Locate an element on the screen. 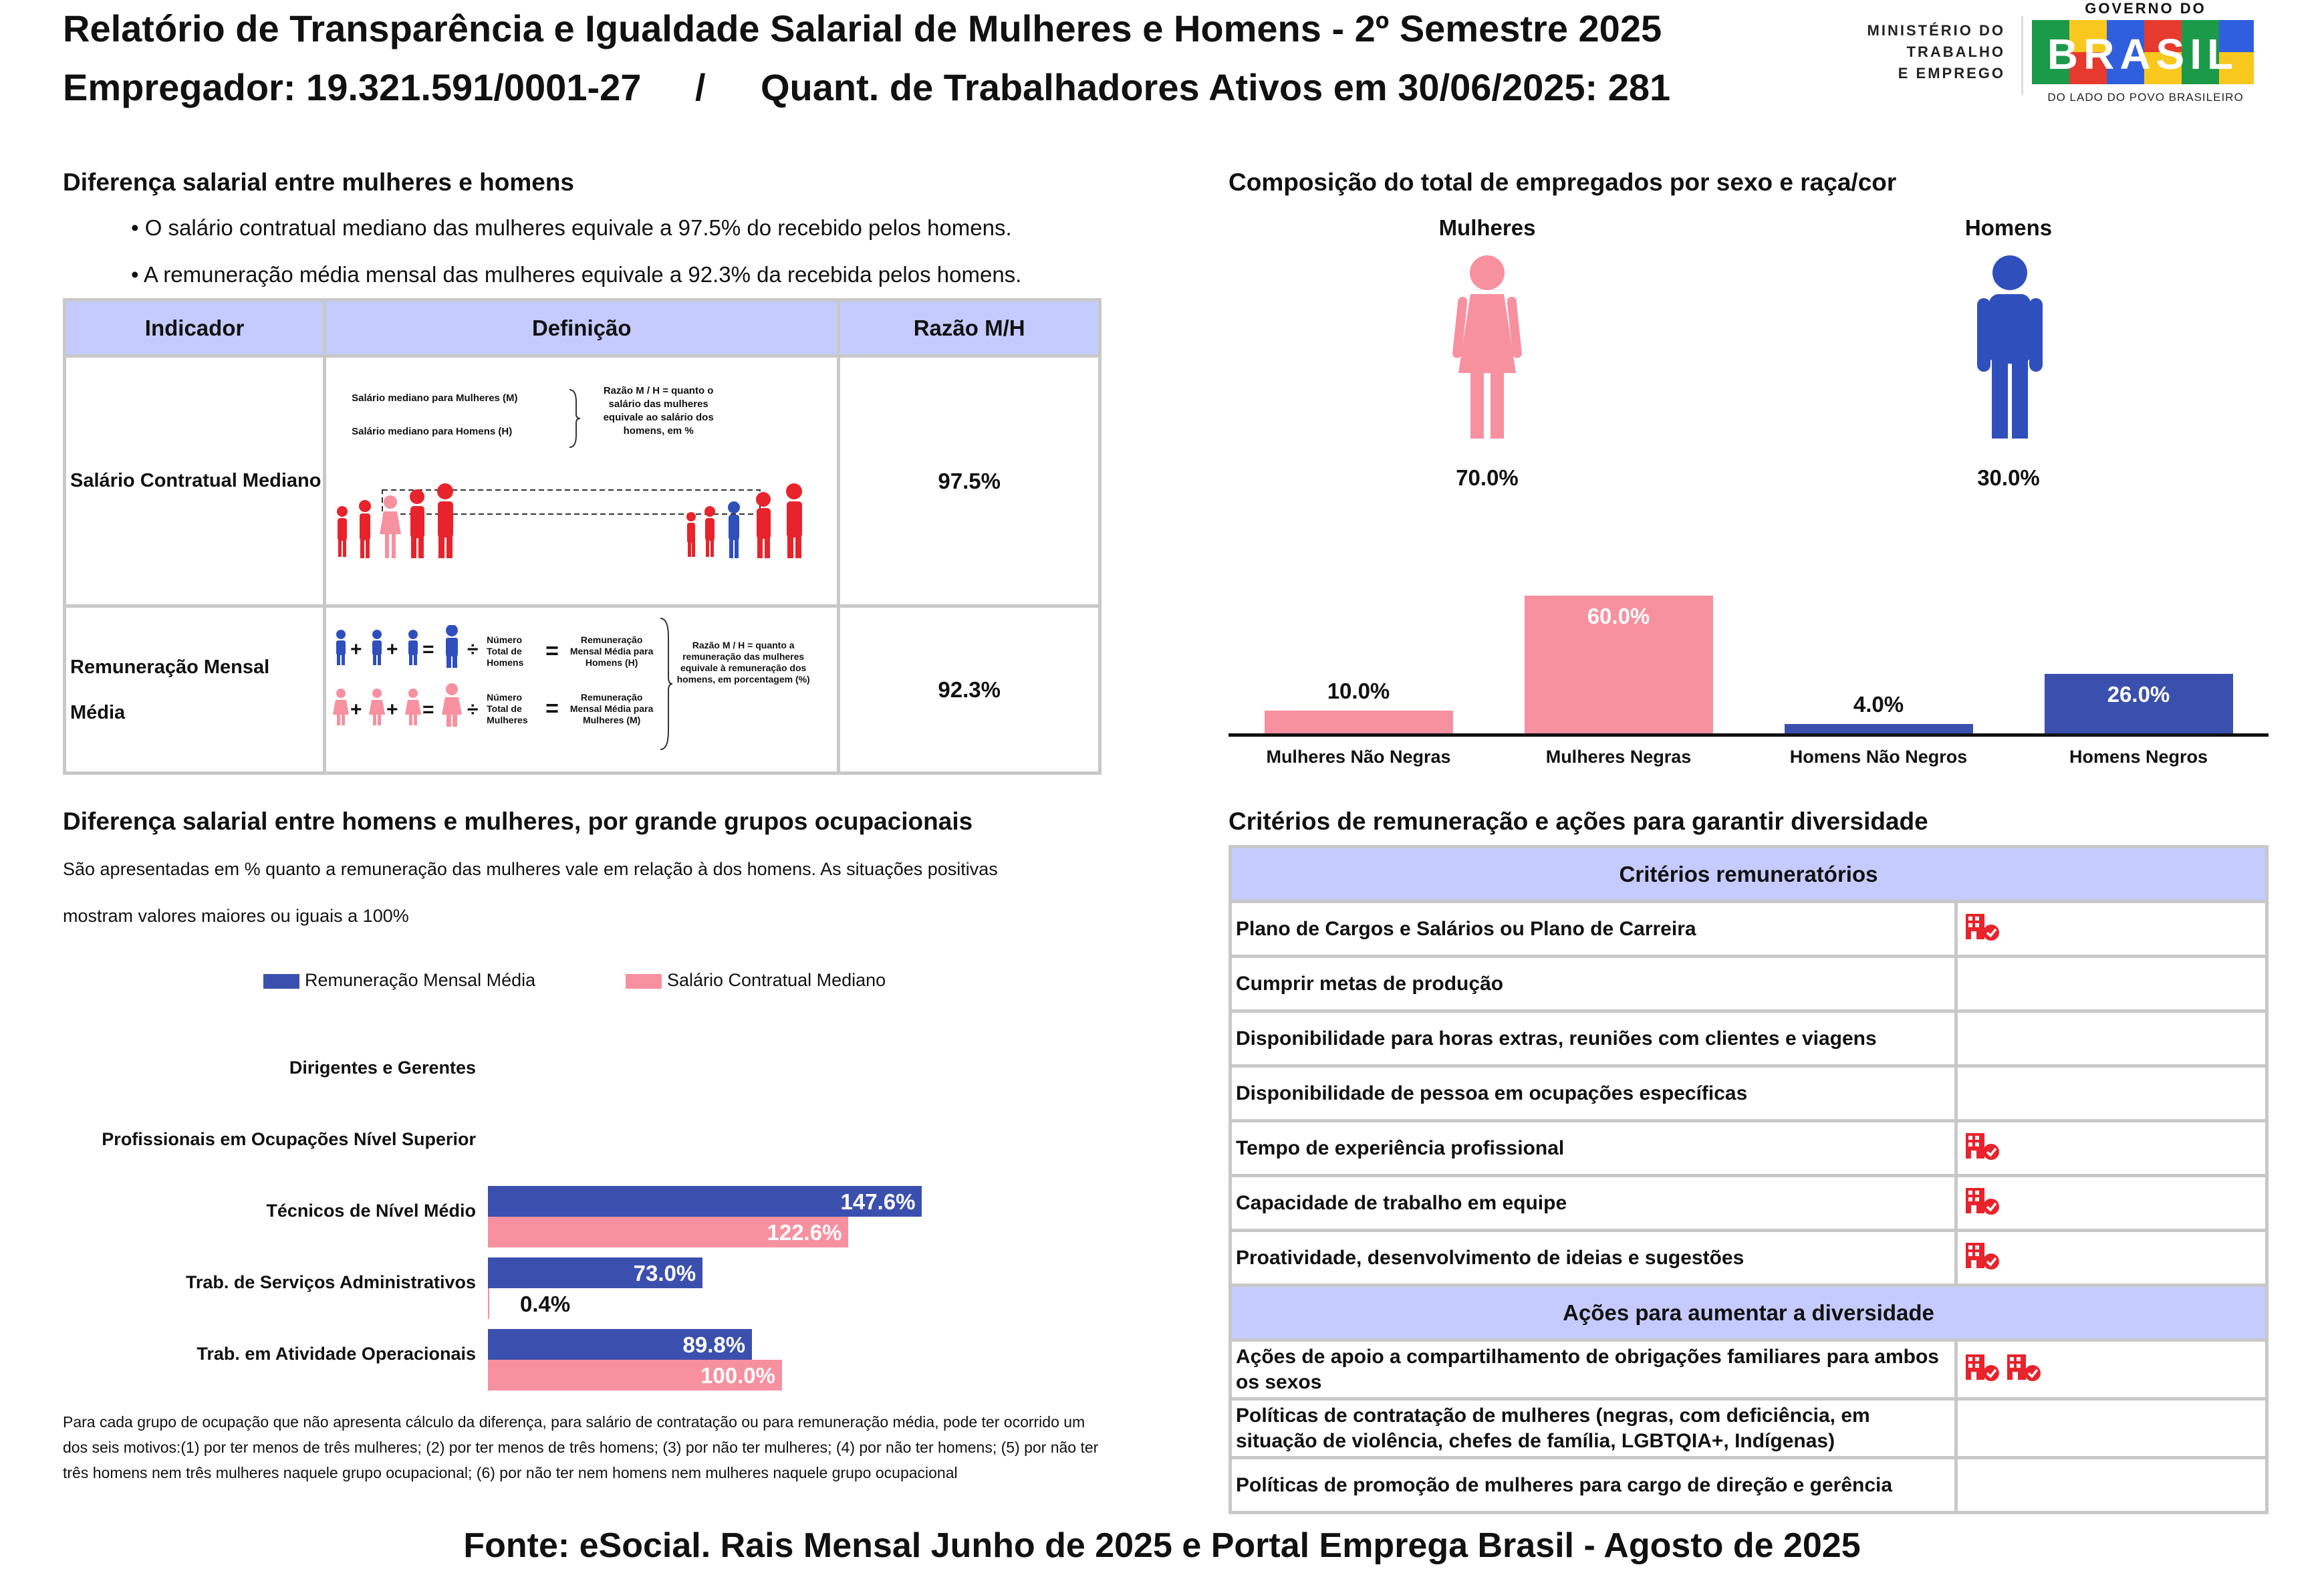  legend-pink-label: Salário Contratual Mediano is located at coordinates (776, 980).